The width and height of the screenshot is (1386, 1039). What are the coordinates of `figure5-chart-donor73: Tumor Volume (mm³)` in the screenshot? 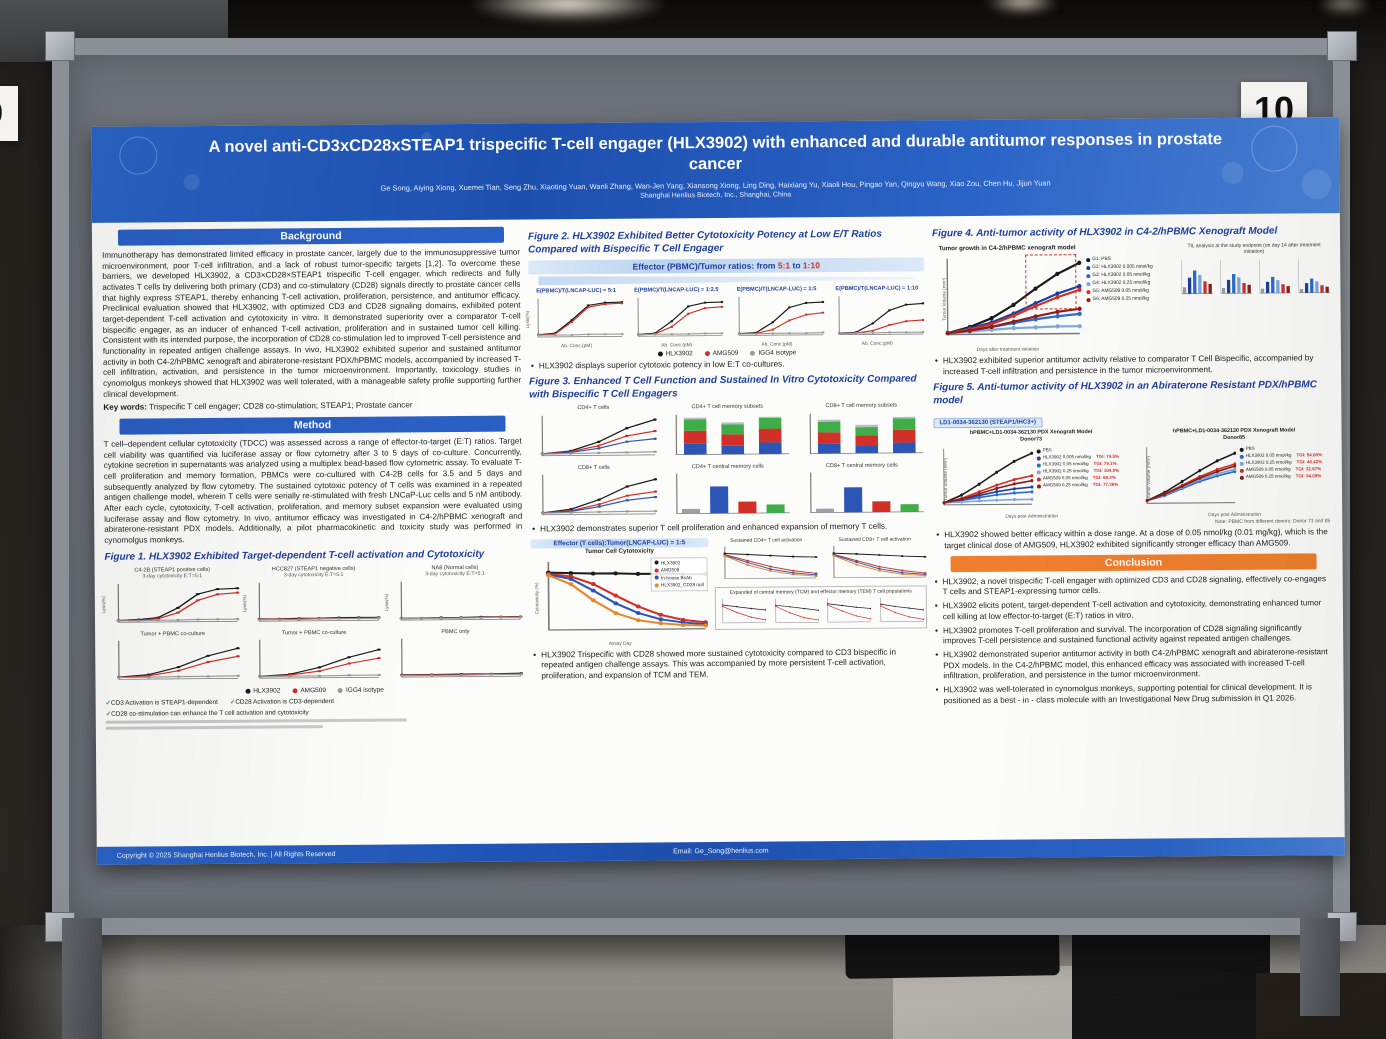 It's located at (984, 479).